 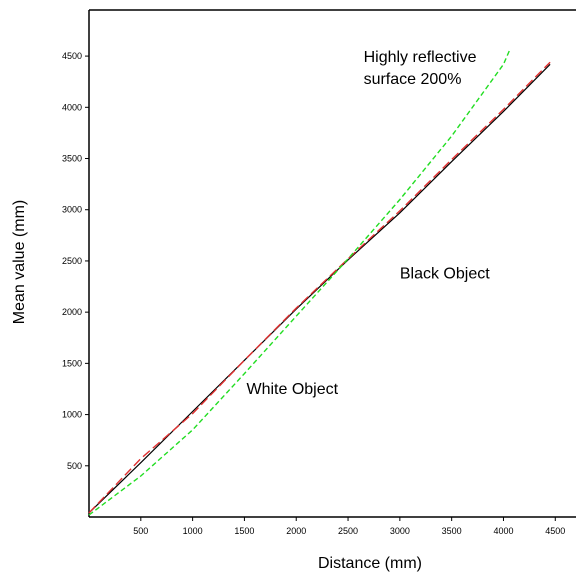 What do you see at coordinates (452, 531) in the screenshot?
I see `x-tick-label: 3500` at bounding box center [452, 531].